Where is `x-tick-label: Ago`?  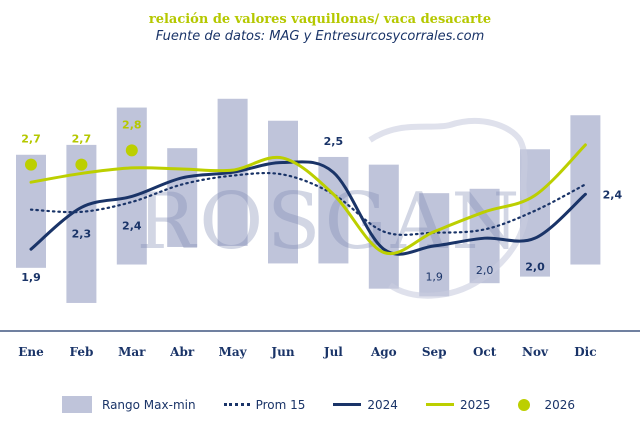
x-tick-label: Ago is located at coordinates (383, 352).